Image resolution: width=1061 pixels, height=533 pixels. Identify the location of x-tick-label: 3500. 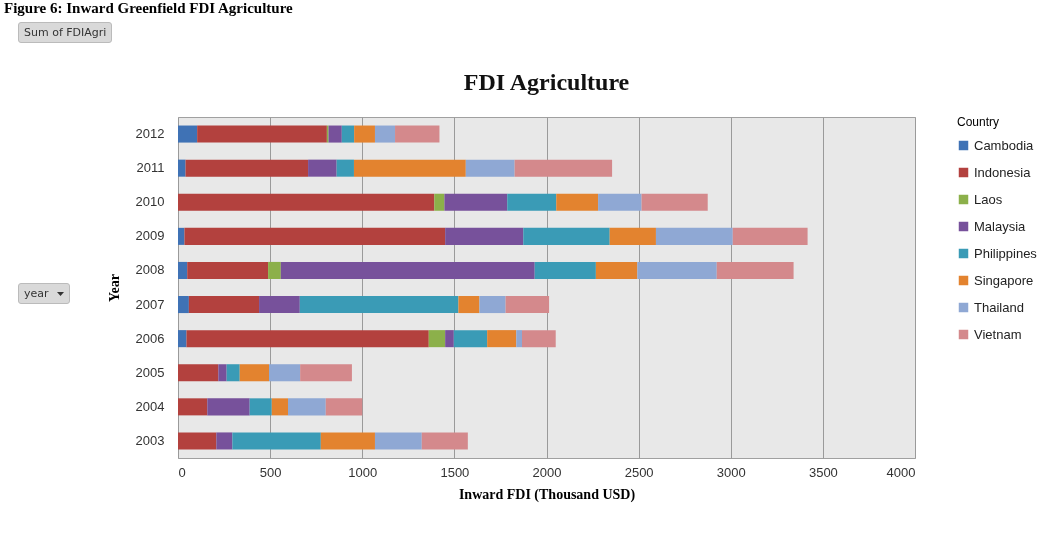
(823, 472).